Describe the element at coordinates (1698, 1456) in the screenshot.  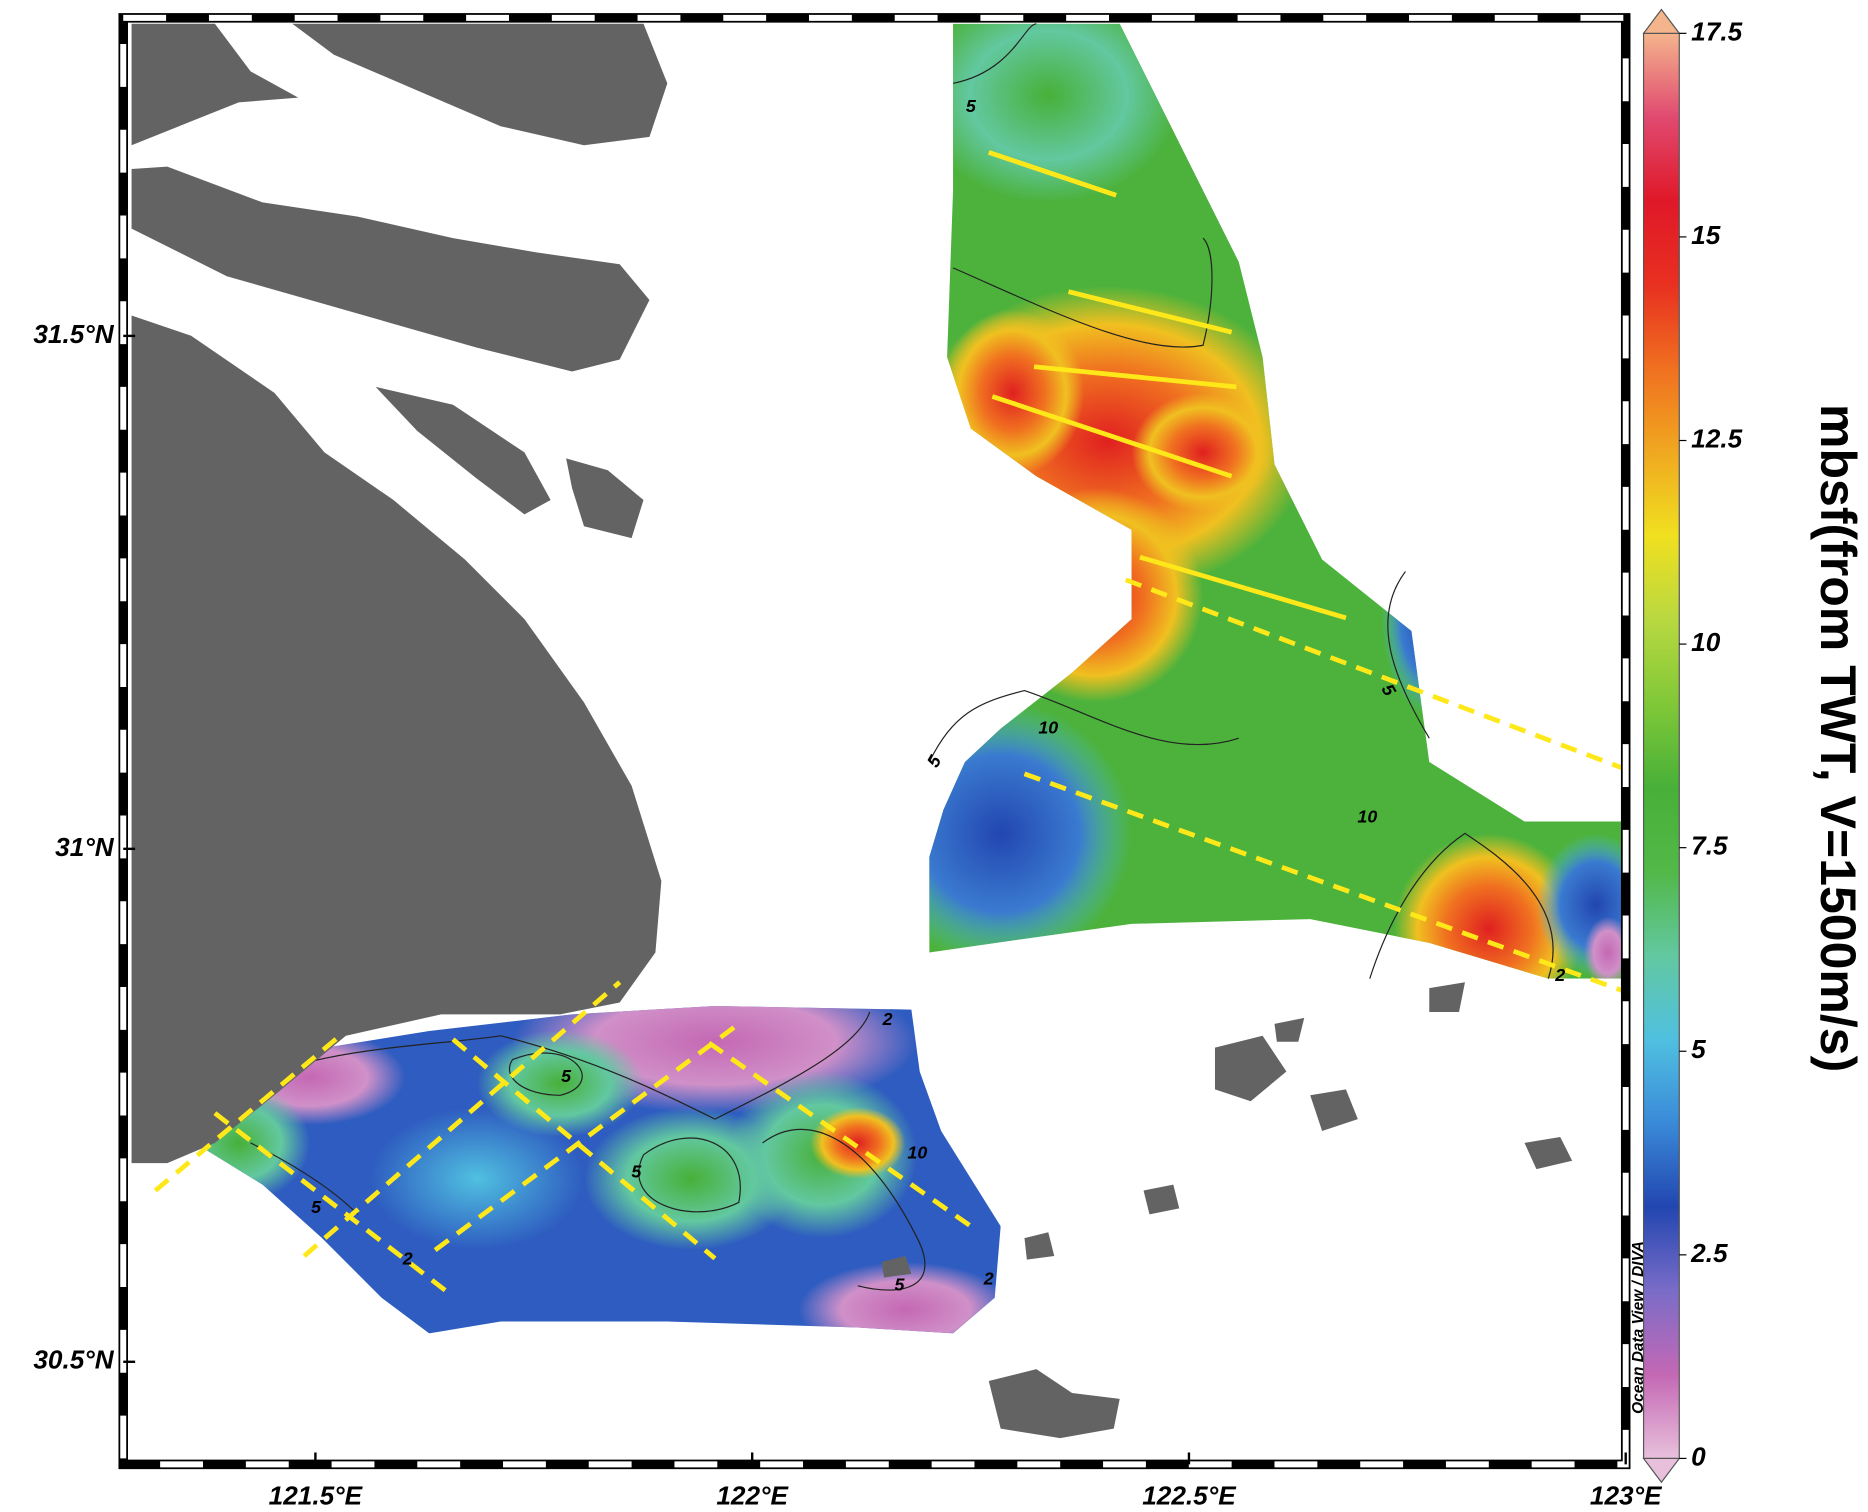
I see `colorbar-tick-label: 0` at that location.